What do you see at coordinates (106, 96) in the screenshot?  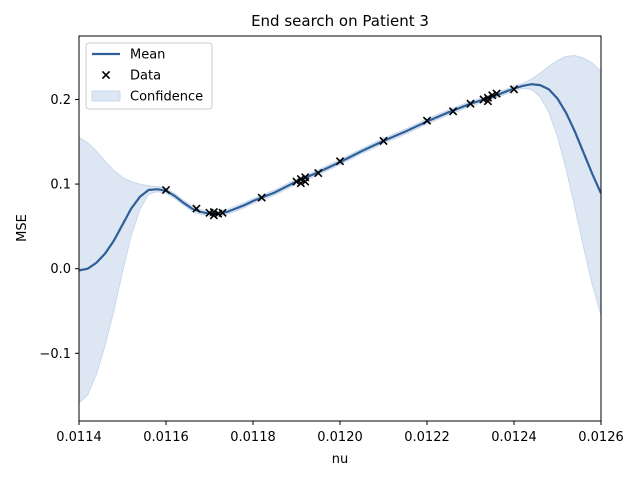 I see `legend-confidence-swatch` at bounding box center [106, 96].